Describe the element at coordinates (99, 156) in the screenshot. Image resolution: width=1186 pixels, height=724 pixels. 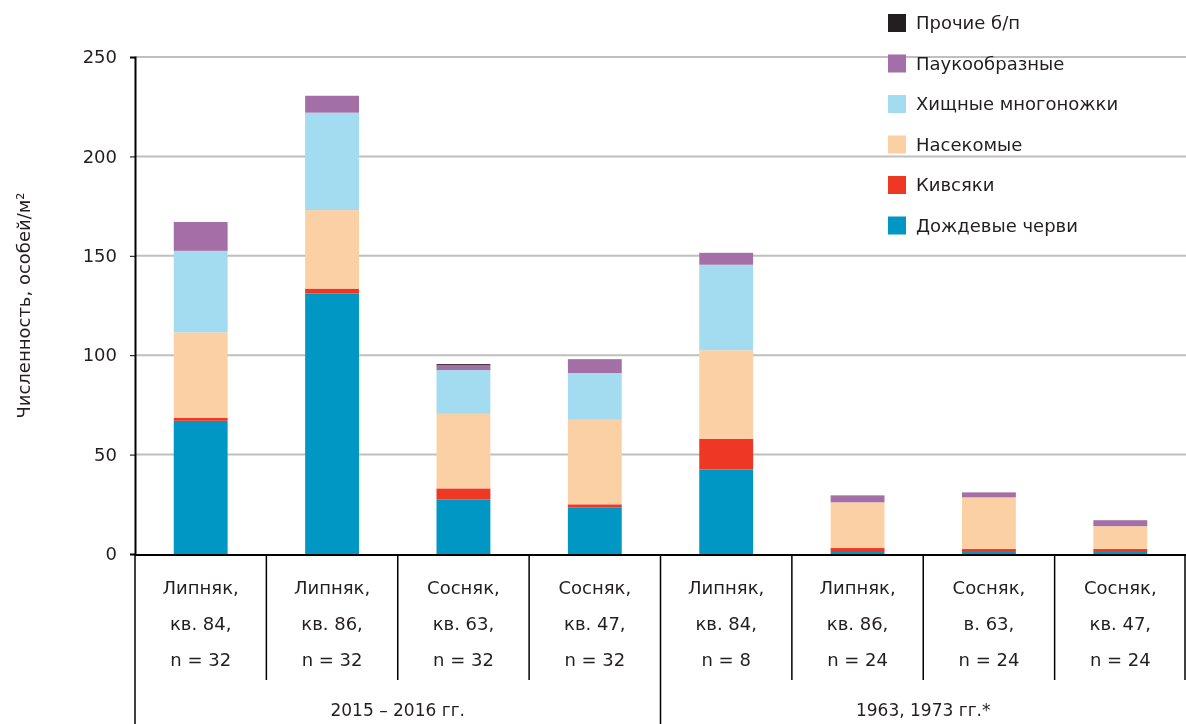
I see `y-tick-label: 200` at that location.